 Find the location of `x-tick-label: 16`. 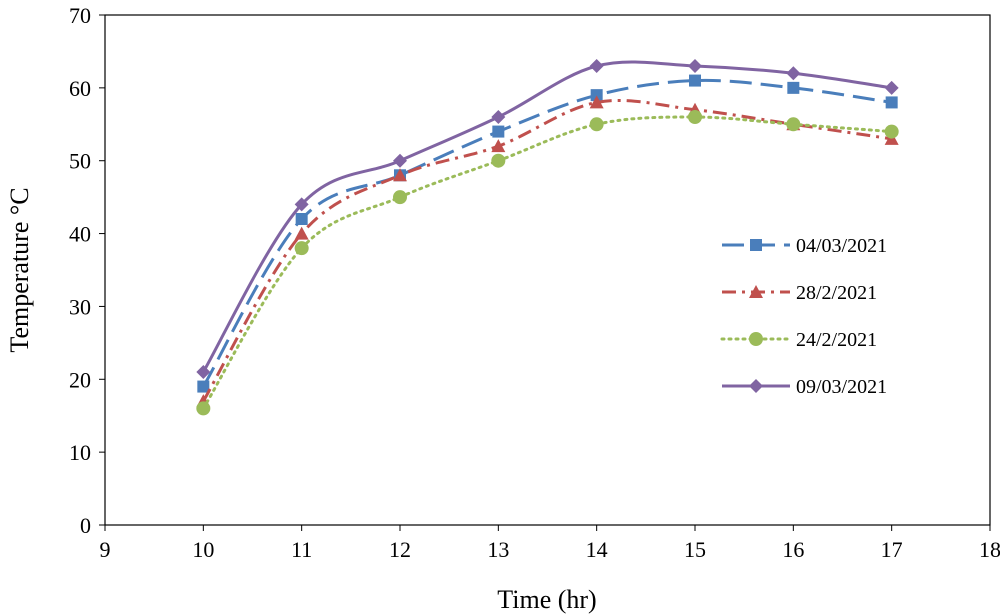

x-tick-label: 16 is located at coordinates (793, 549).